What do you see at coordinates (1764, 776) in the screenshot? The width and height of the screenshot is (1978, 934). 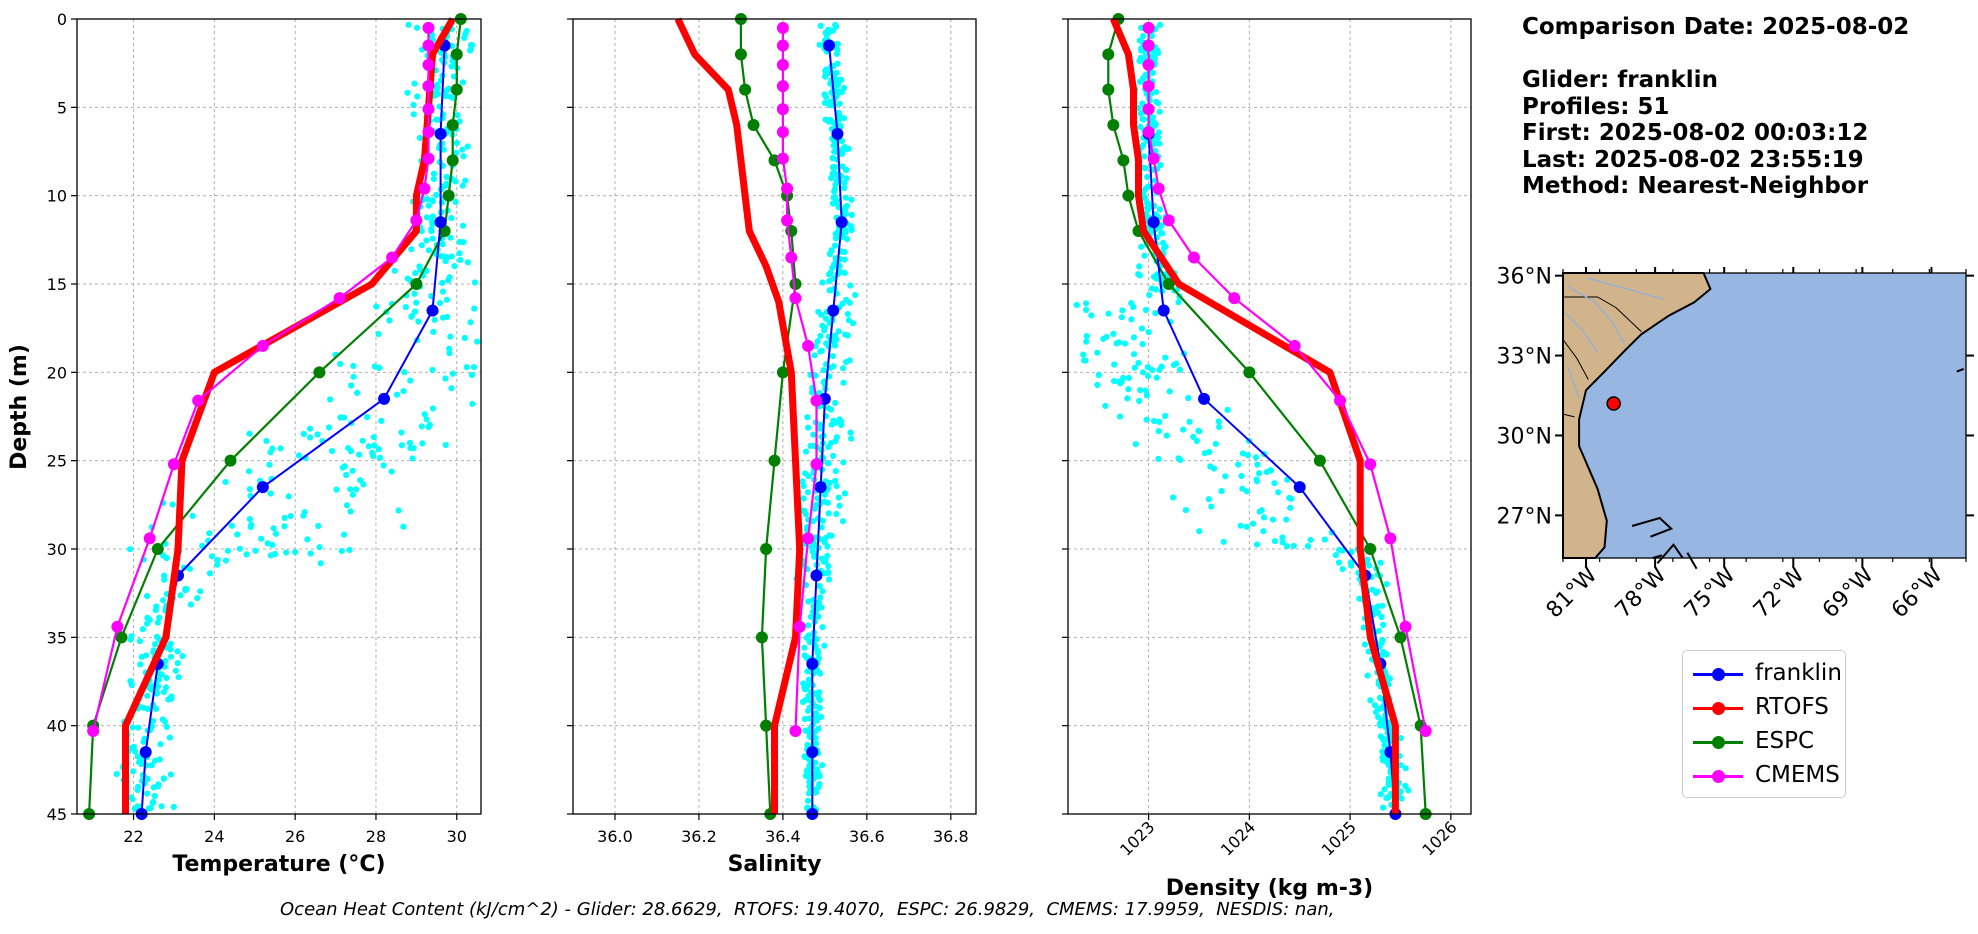 I see `legend-item-CMEMS: CMEMS` at bounding box center [1764, 776].